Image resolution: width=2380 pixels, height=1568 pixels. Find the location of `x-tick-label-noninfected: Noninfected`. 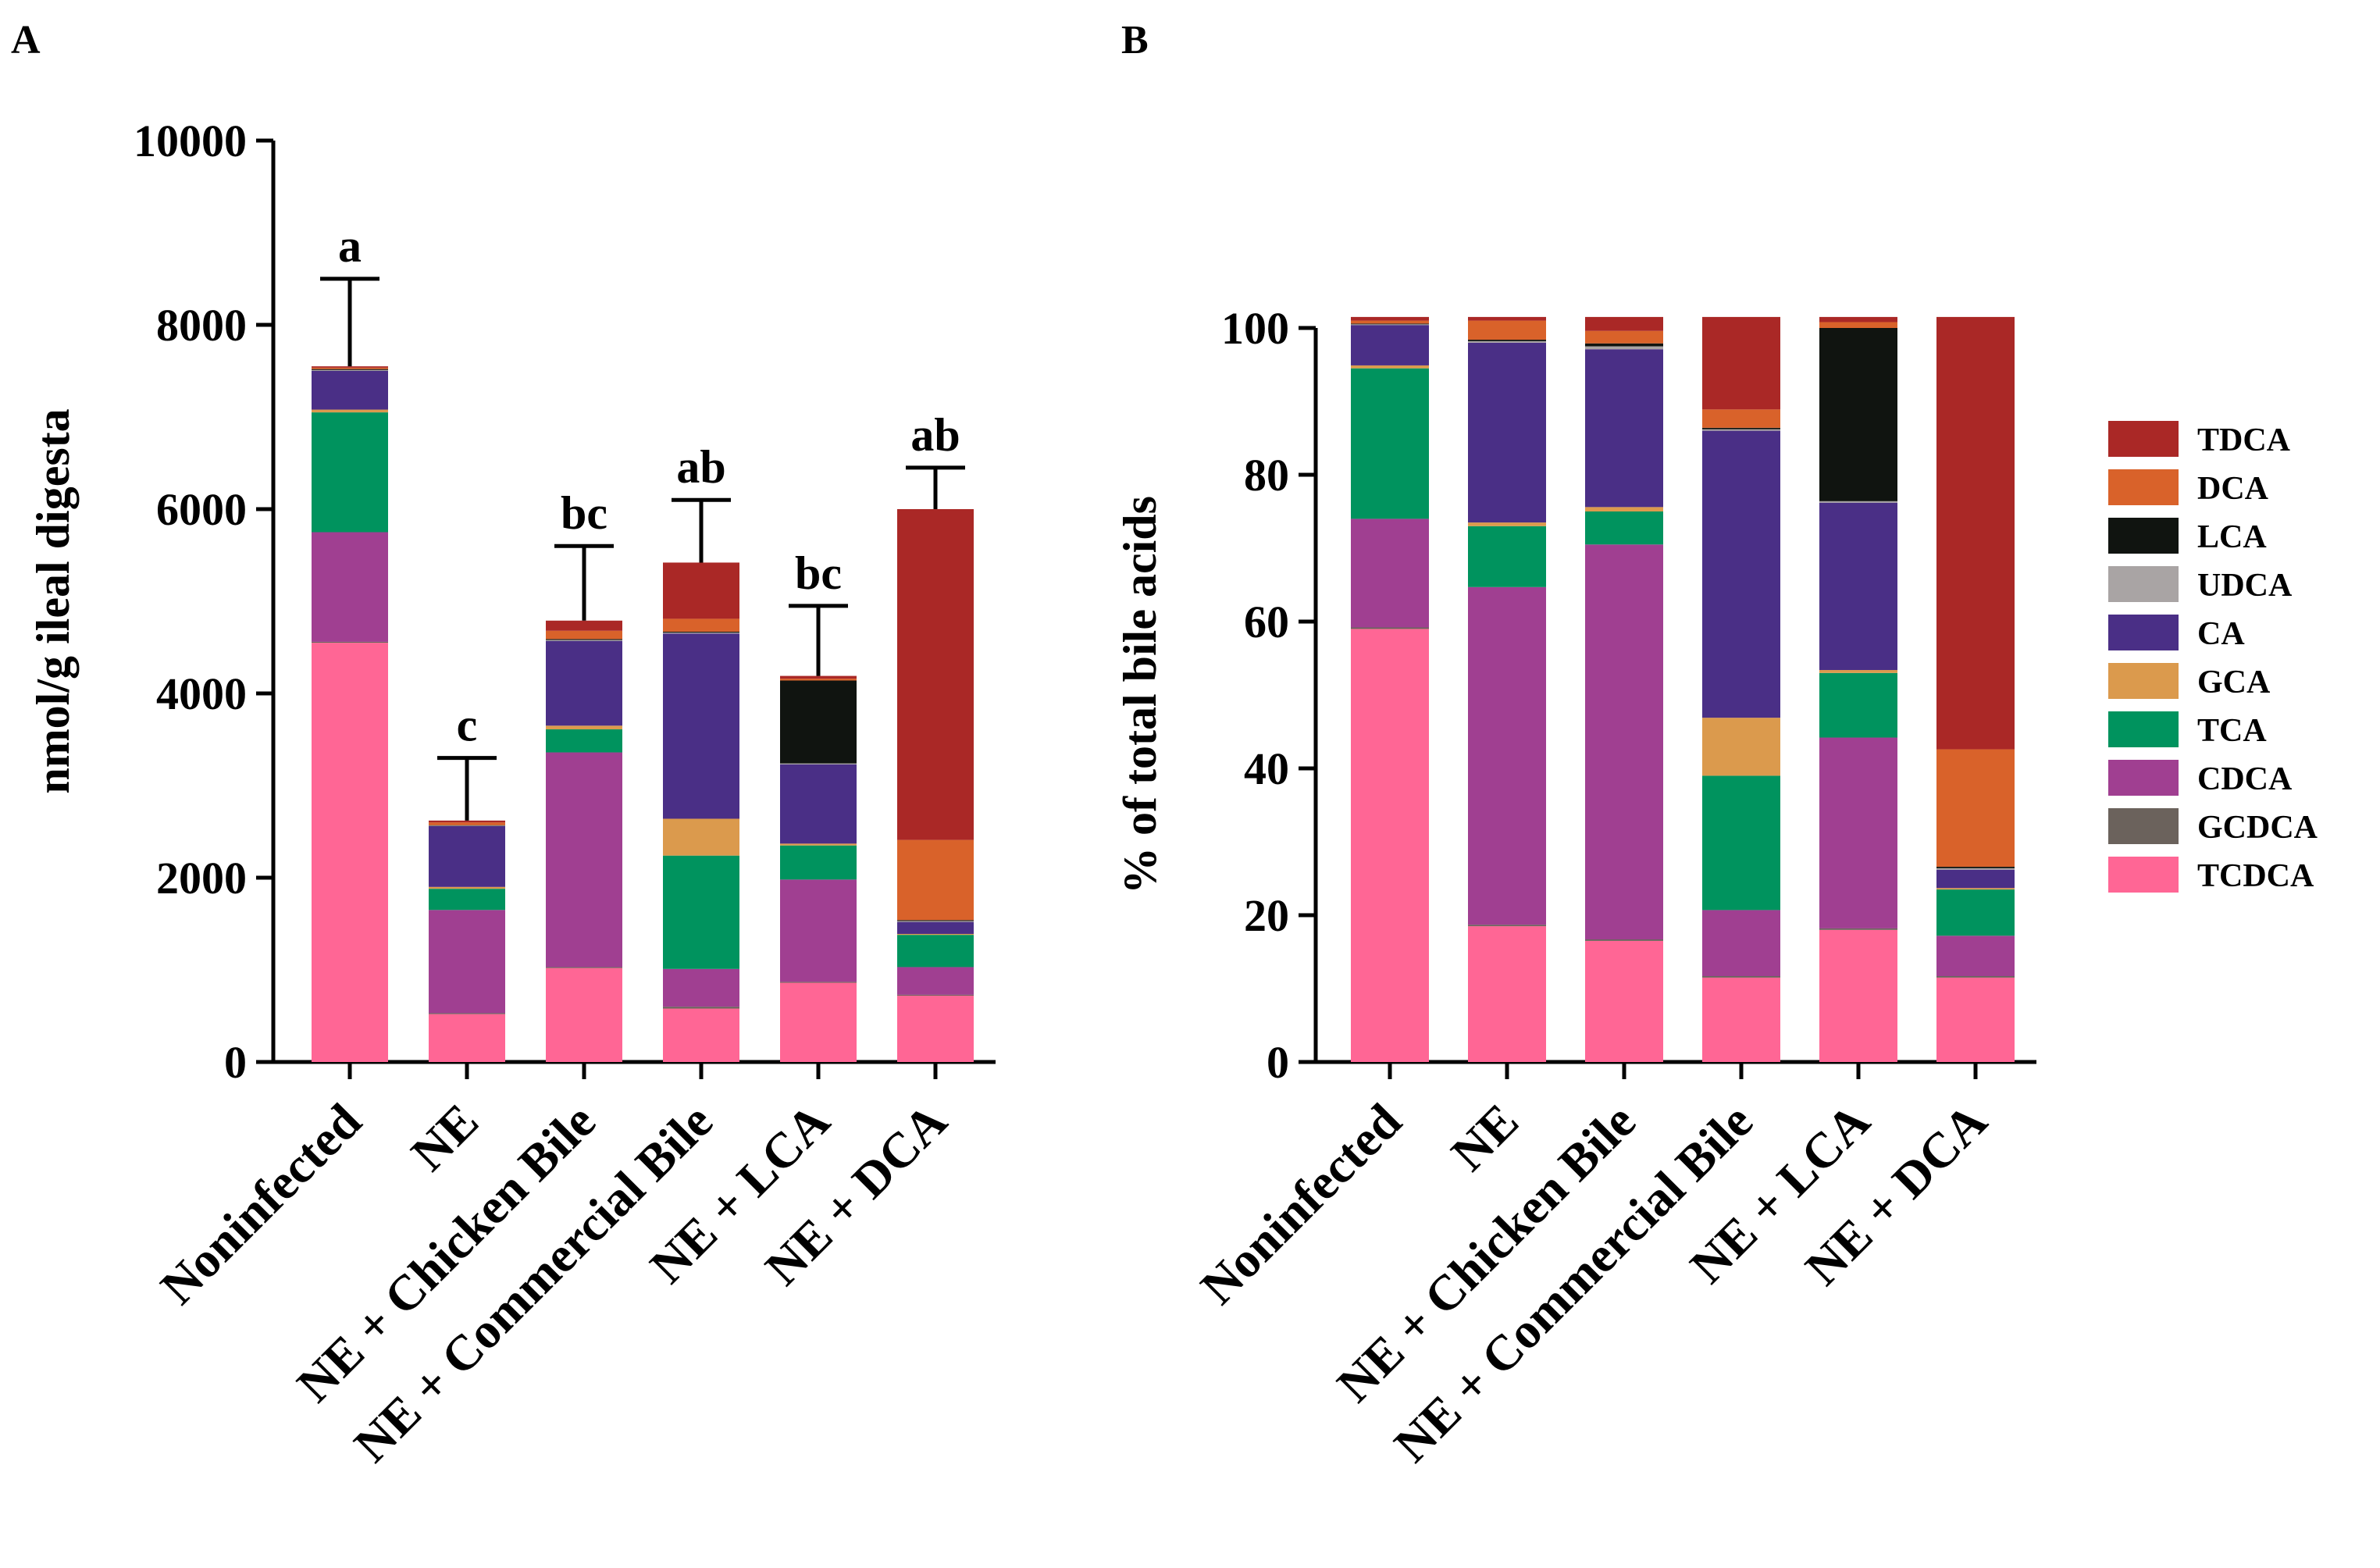

x-tick-label-noninfected: Noninfected is located at coordinates (1301, 1204).